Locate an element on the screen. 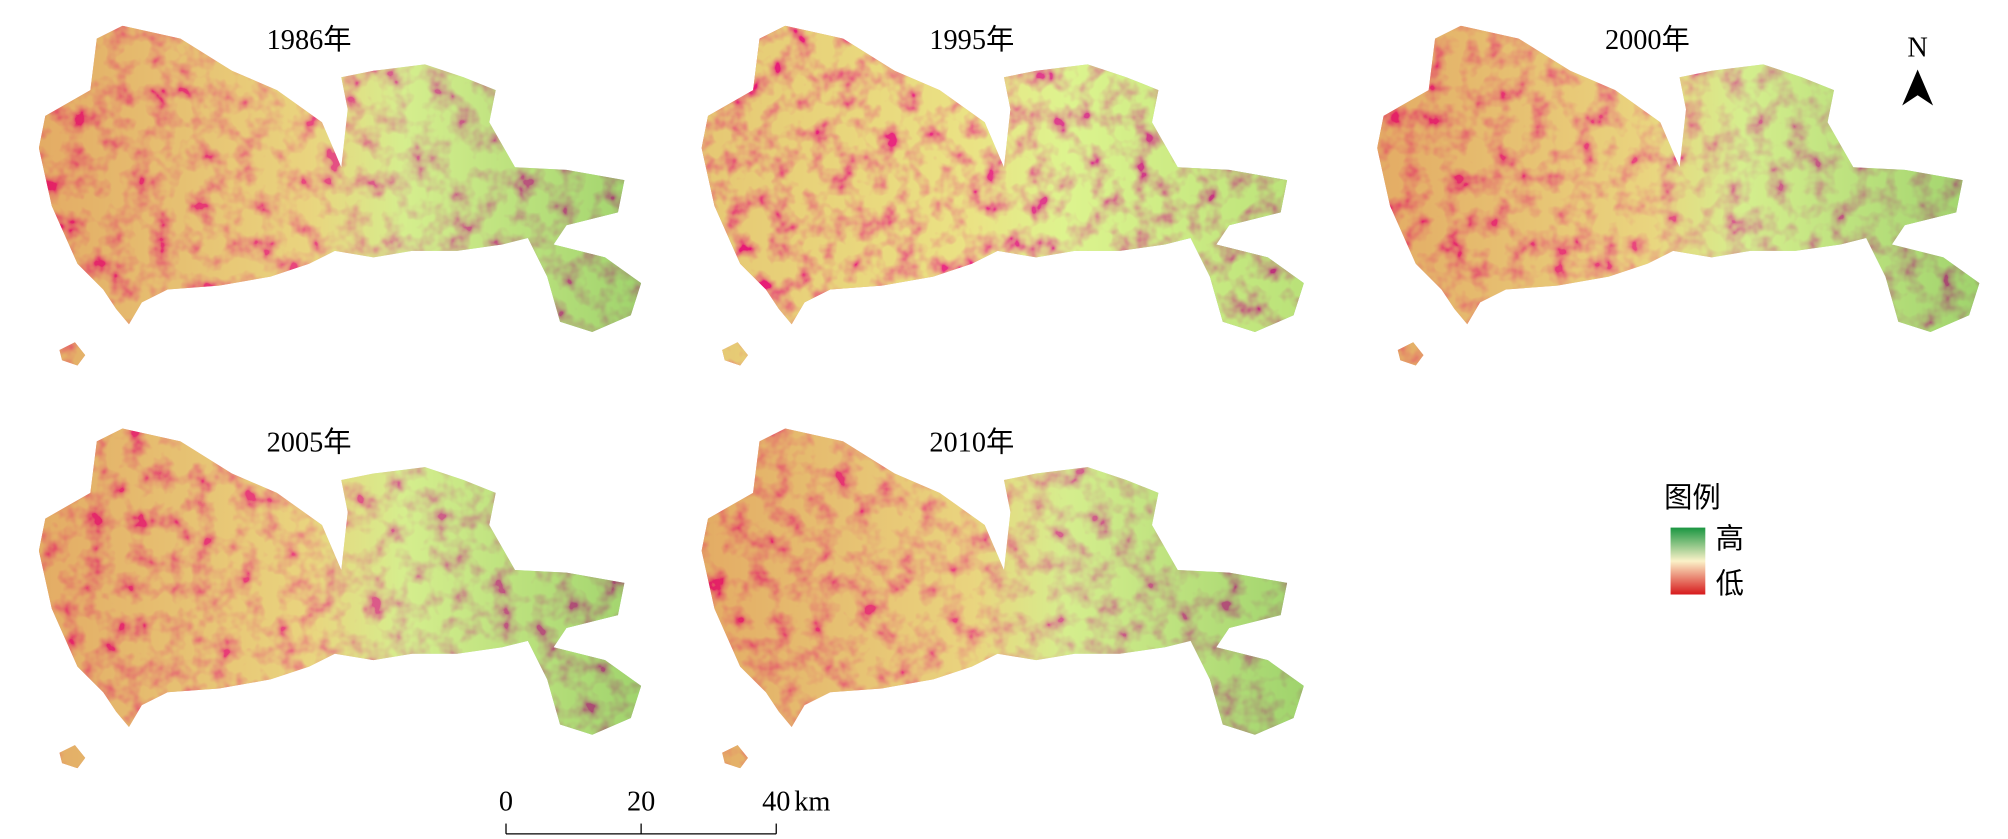 The height and width of the screenshot is (839, 2008). legend-high: 高 is located at coordinates (1730, 539).